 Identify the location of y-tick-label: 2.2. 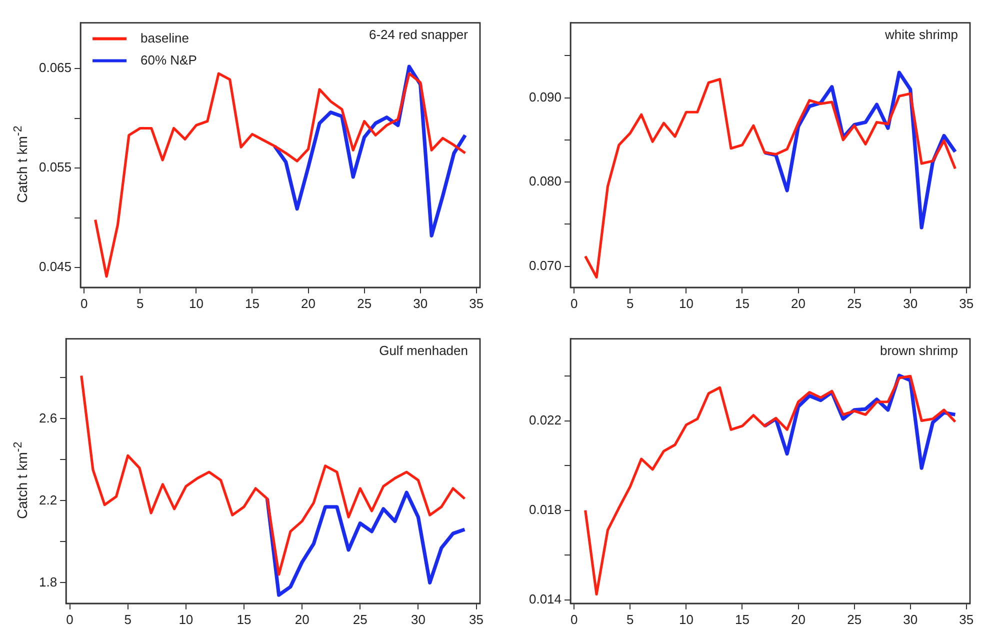
(48, 499).